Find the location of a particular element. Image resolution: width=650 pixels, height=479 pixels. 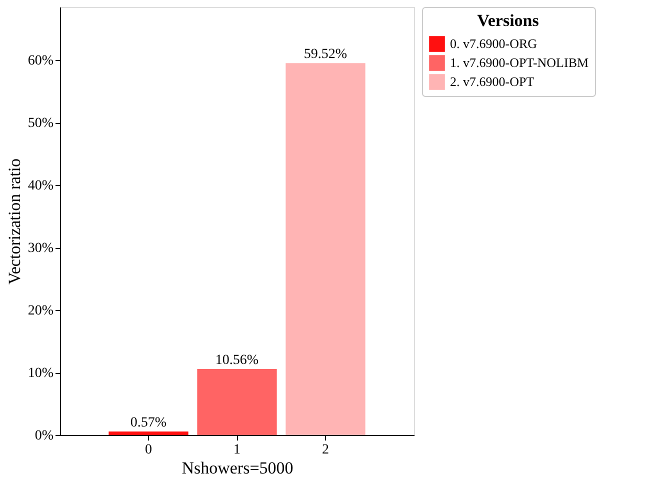

legend-title: Versions is located at coordinates (508, 20).